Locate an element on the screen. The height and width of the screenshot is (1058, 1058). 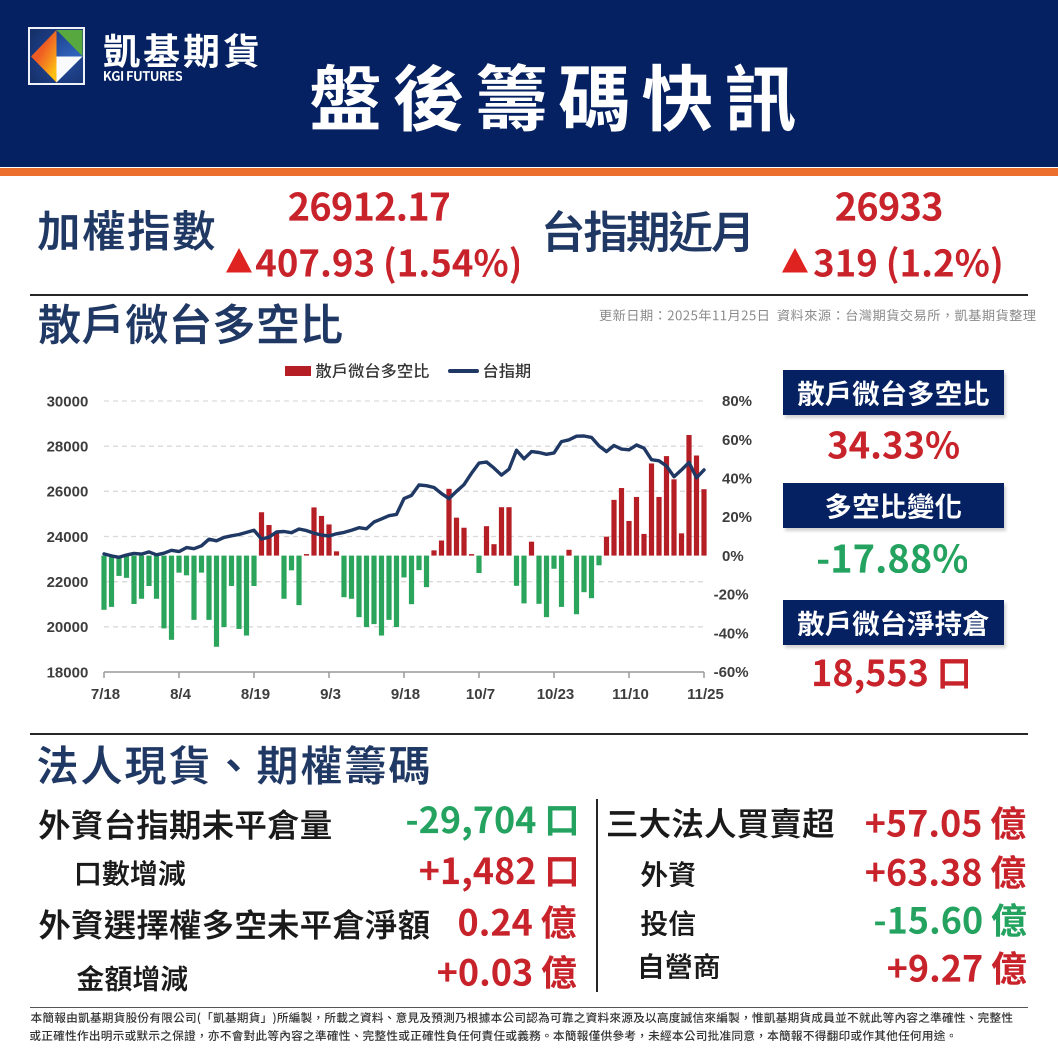
svg-text: -60% is located at coordinates (731, 672).